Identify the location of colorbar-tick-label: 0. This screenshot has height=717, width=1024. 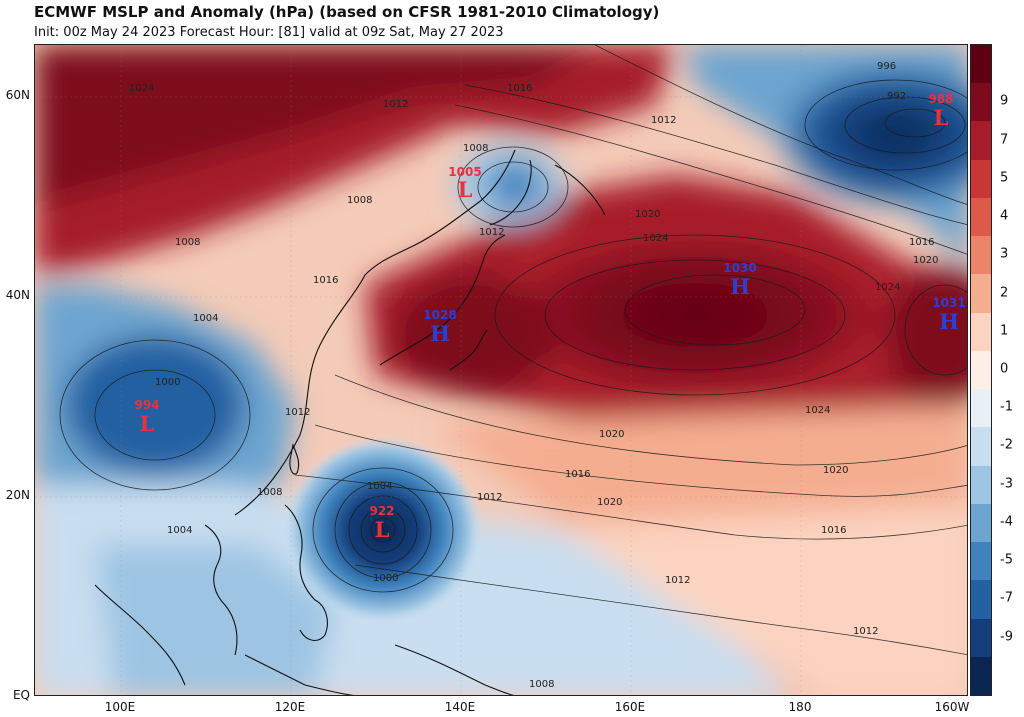
(1004, 369).